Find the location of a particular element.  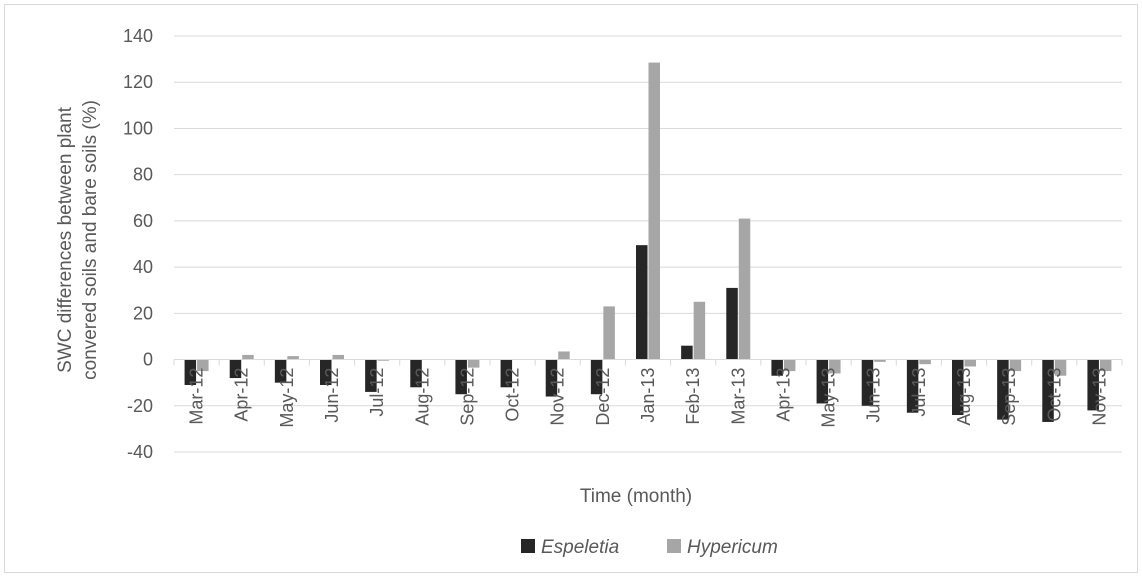

x-tick-label: Jun-13 is located at coordinates (874, 395).